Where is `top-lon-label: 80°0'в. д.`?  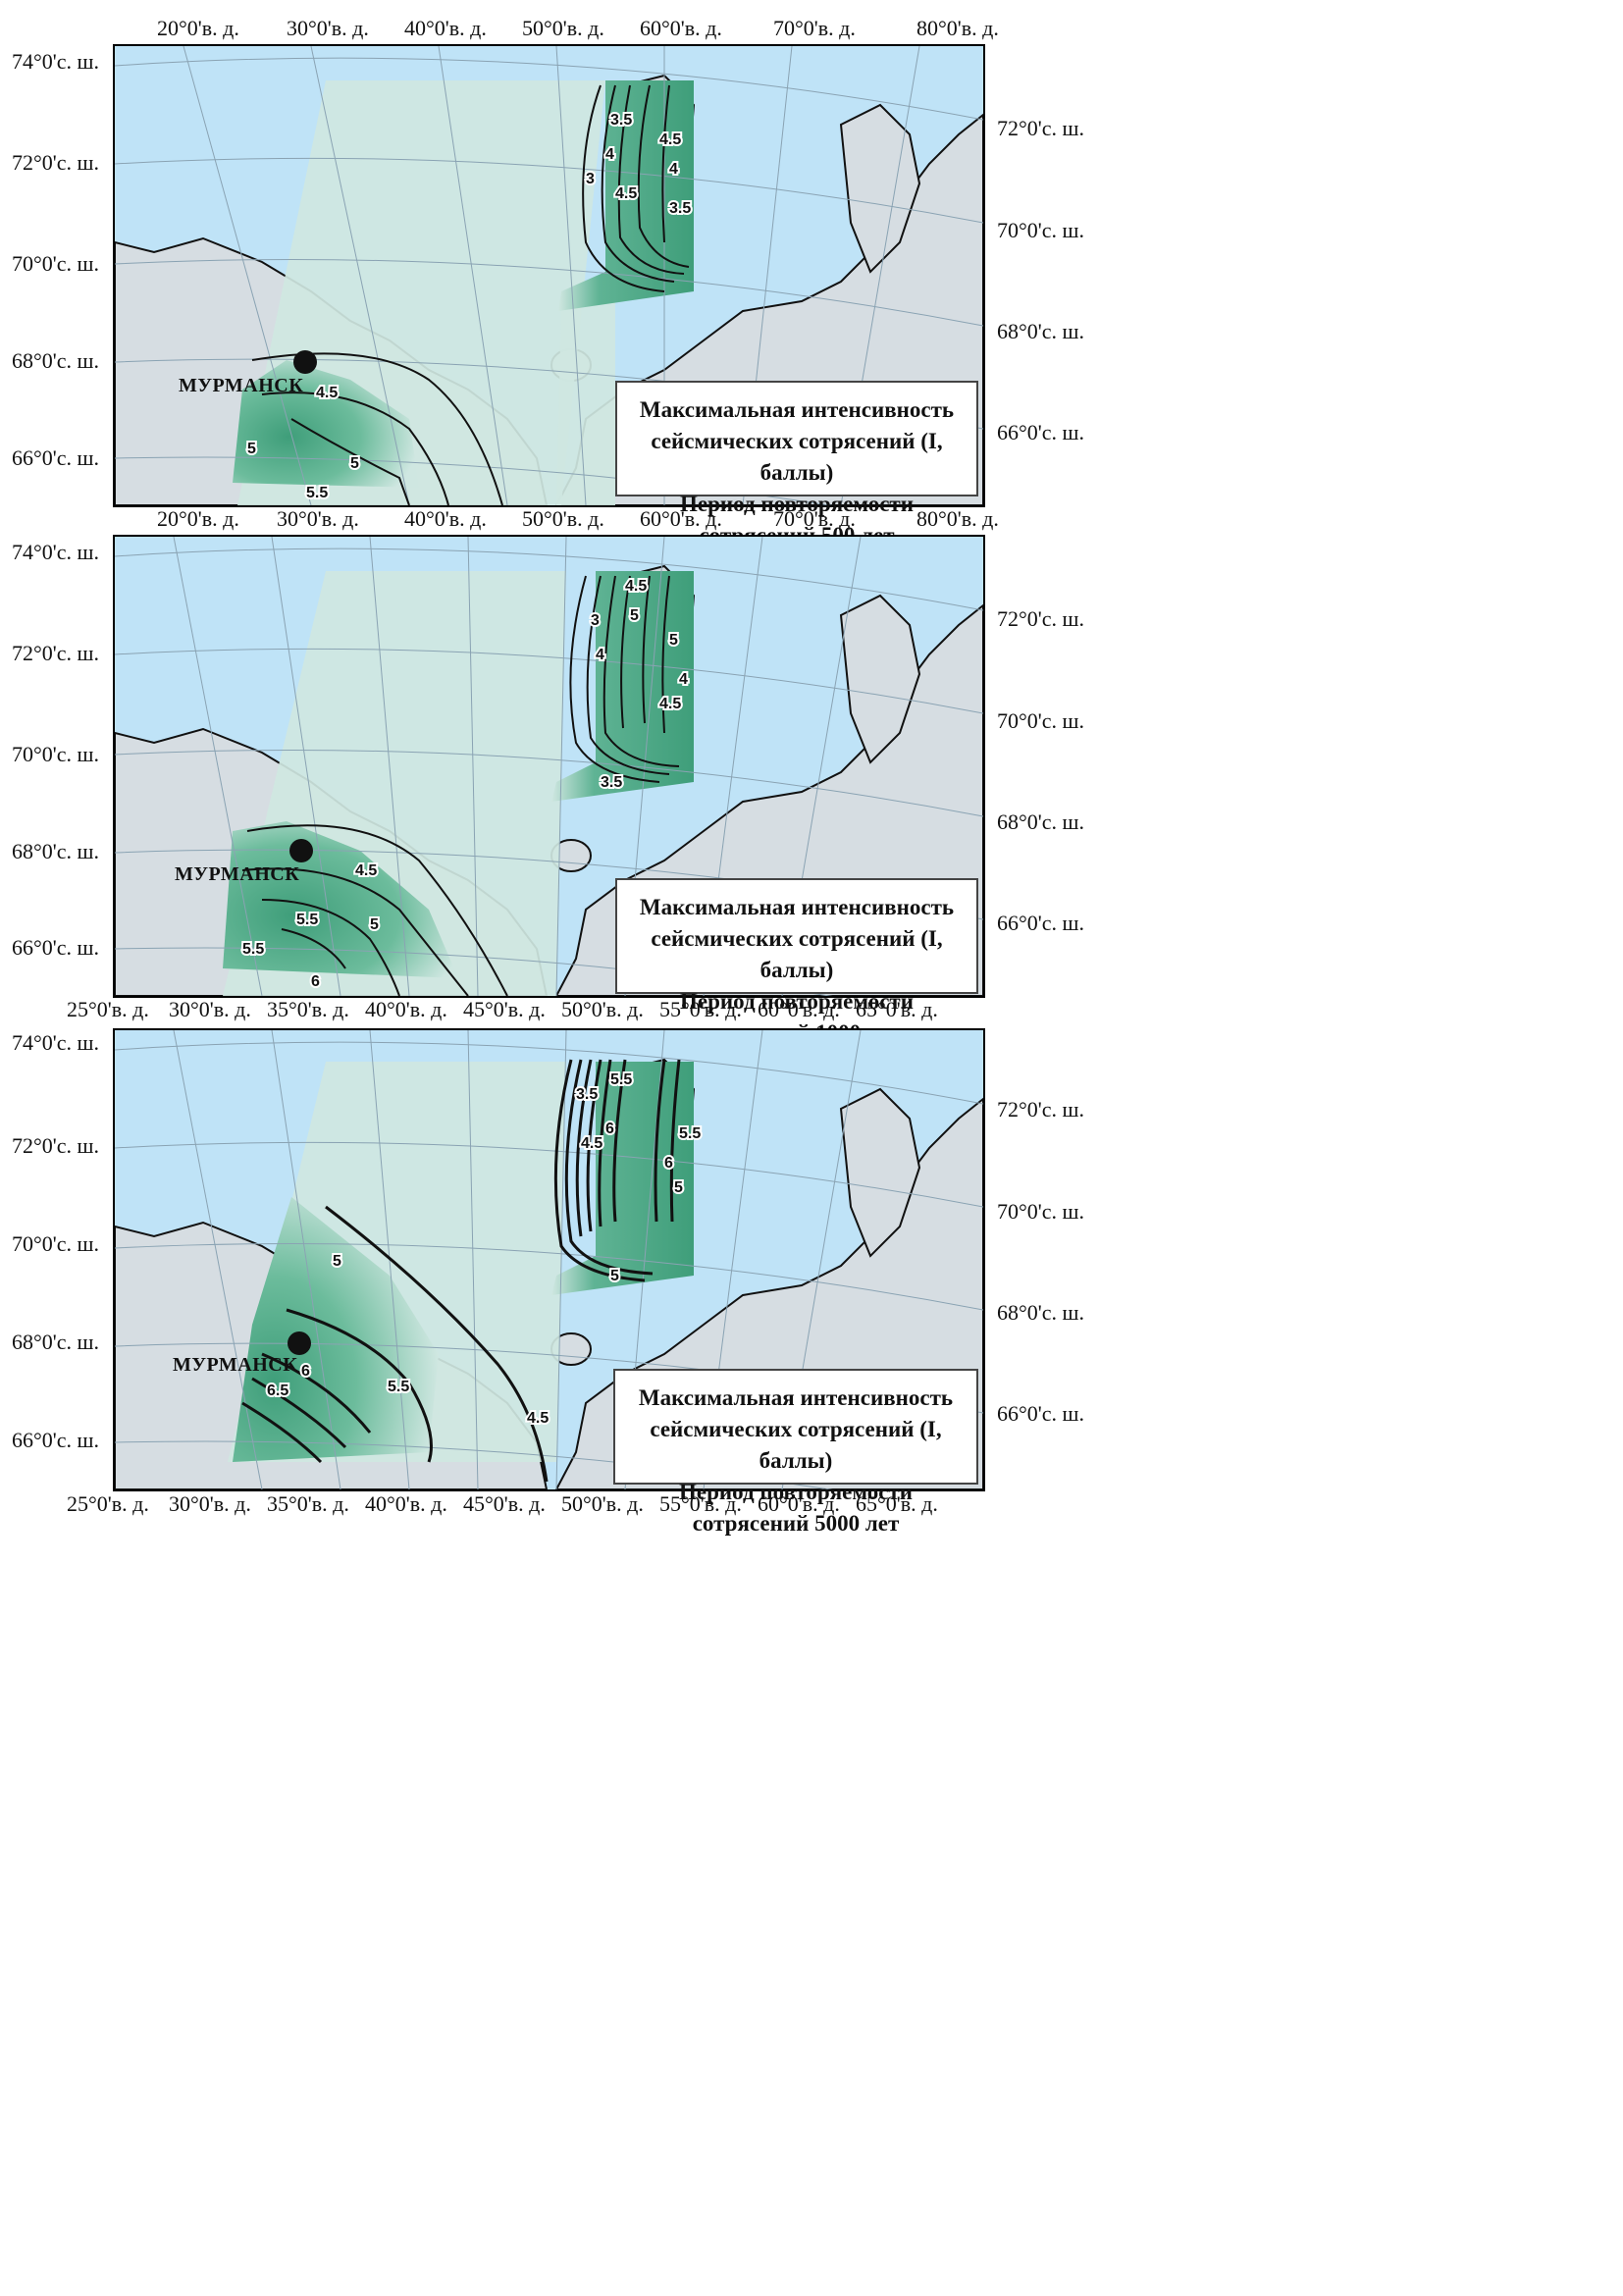 top-lon-label: 80°0'в. д. is located at coordinates (957, 28).